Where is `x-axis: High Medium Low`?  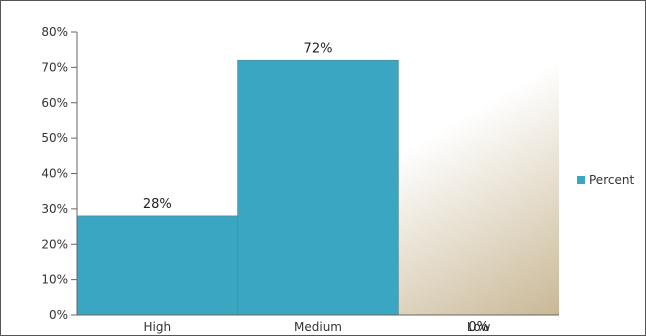 x-axis: High Medium Low is located at coordinates (318, 324).